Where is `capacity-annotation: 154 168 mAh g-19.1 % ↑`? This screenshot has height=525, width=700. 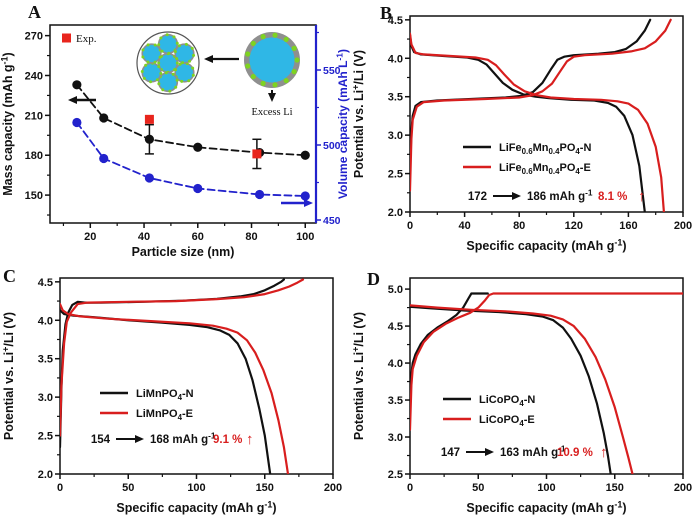 capacity-annotation: 154 168 mAh g-19.1 % ↑ is located at coordinates (172, 439).